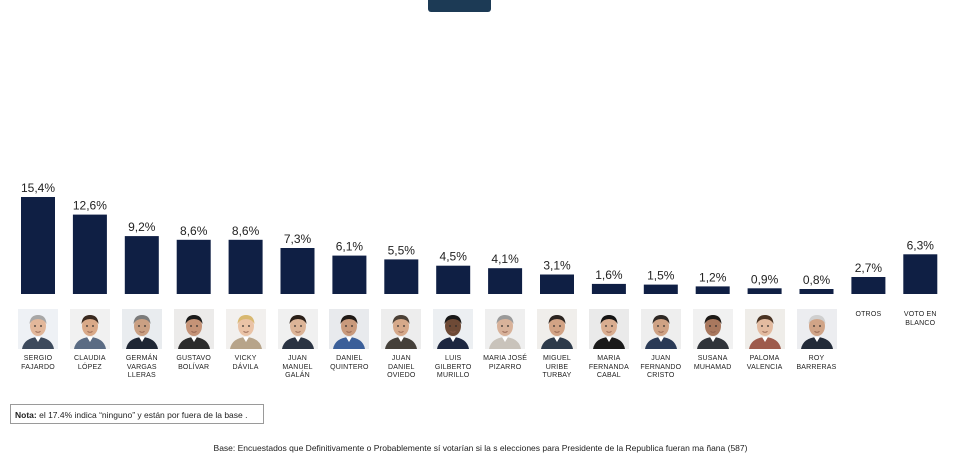  Describe the element at coordinates (141, 367) in the screenshot. I see `category-label: GERMÁN VARGAS LLERAS` at that location.